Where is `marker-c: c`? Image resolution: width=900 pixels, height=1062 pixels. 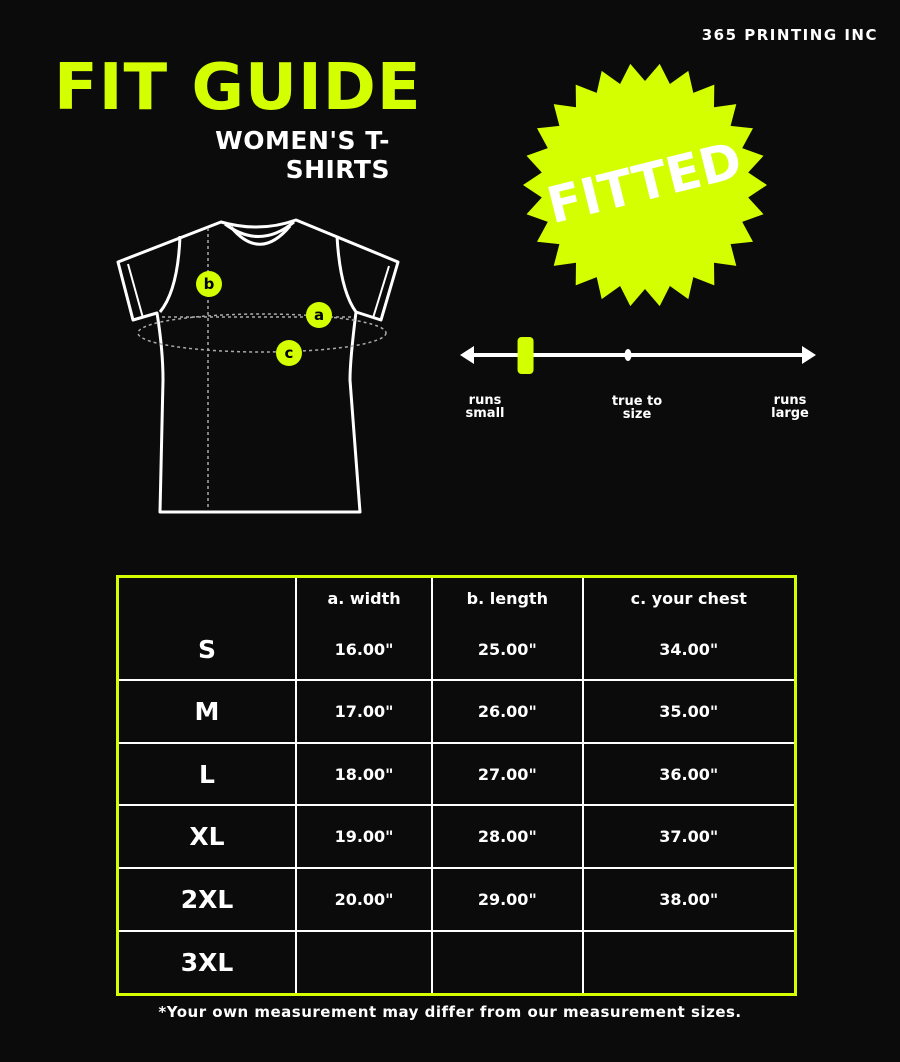
marker-c: c is located at coordinates (289, 353).